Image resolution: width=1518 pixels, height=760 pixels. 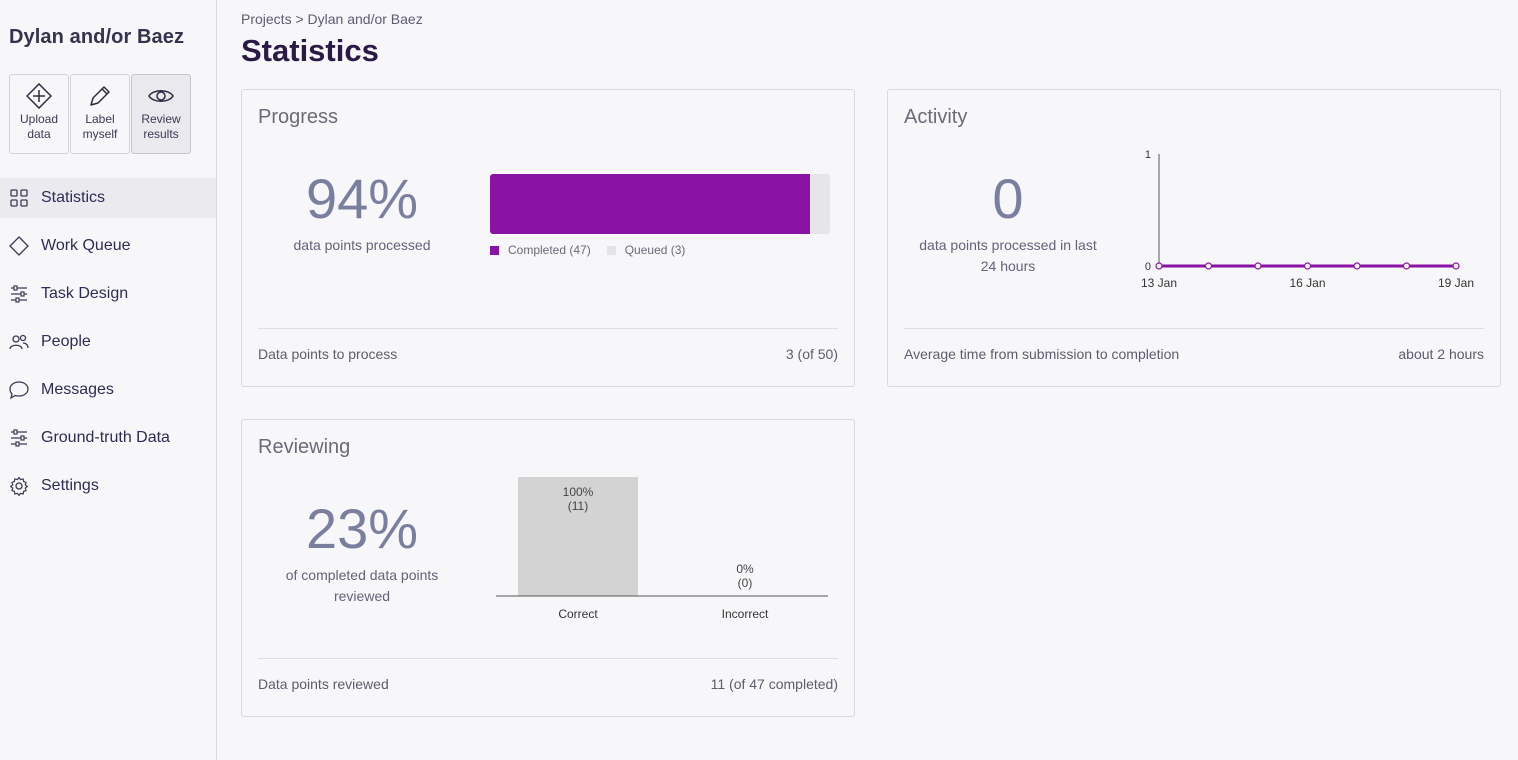 What do you see at coordinates (578, 492) in the screenshot?
I see `bar-percent-label: 100%` at bounding box center [578, 492].